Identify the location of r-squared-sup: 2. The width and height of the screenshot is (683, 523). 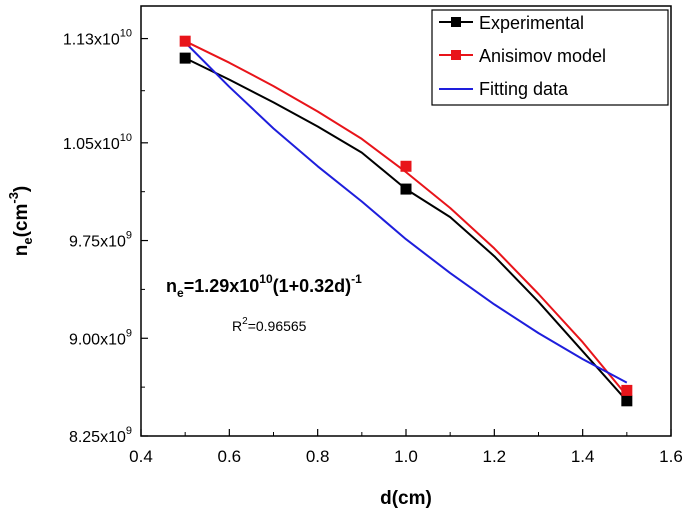
(245, 321).